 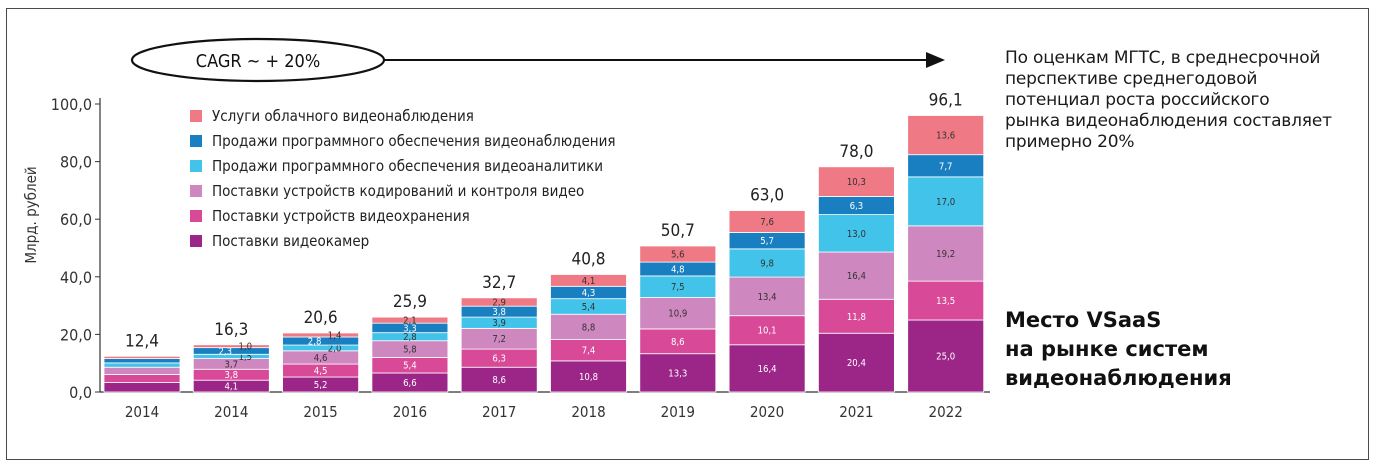 What do you see at coordinates (290, 241) in the screenshot?
I see `legend-label: Поставки видеокамер` at bounding box center [290, 241].